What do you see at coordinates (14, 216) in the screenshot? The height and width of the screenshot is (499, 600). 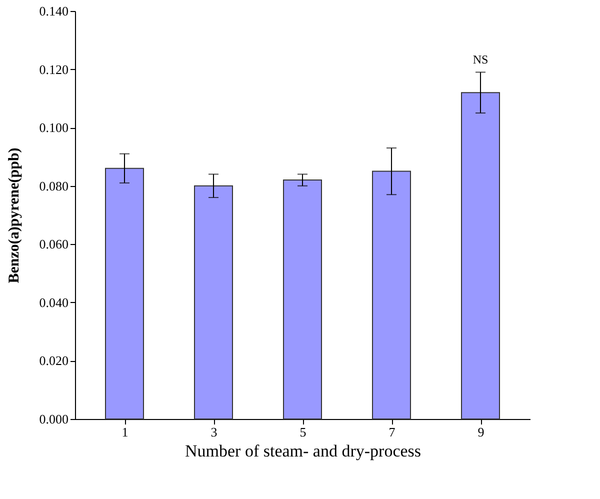 I see `y-axis-title: Benzo(a)pyrene(ppb)` at bounding box center [14, 216].